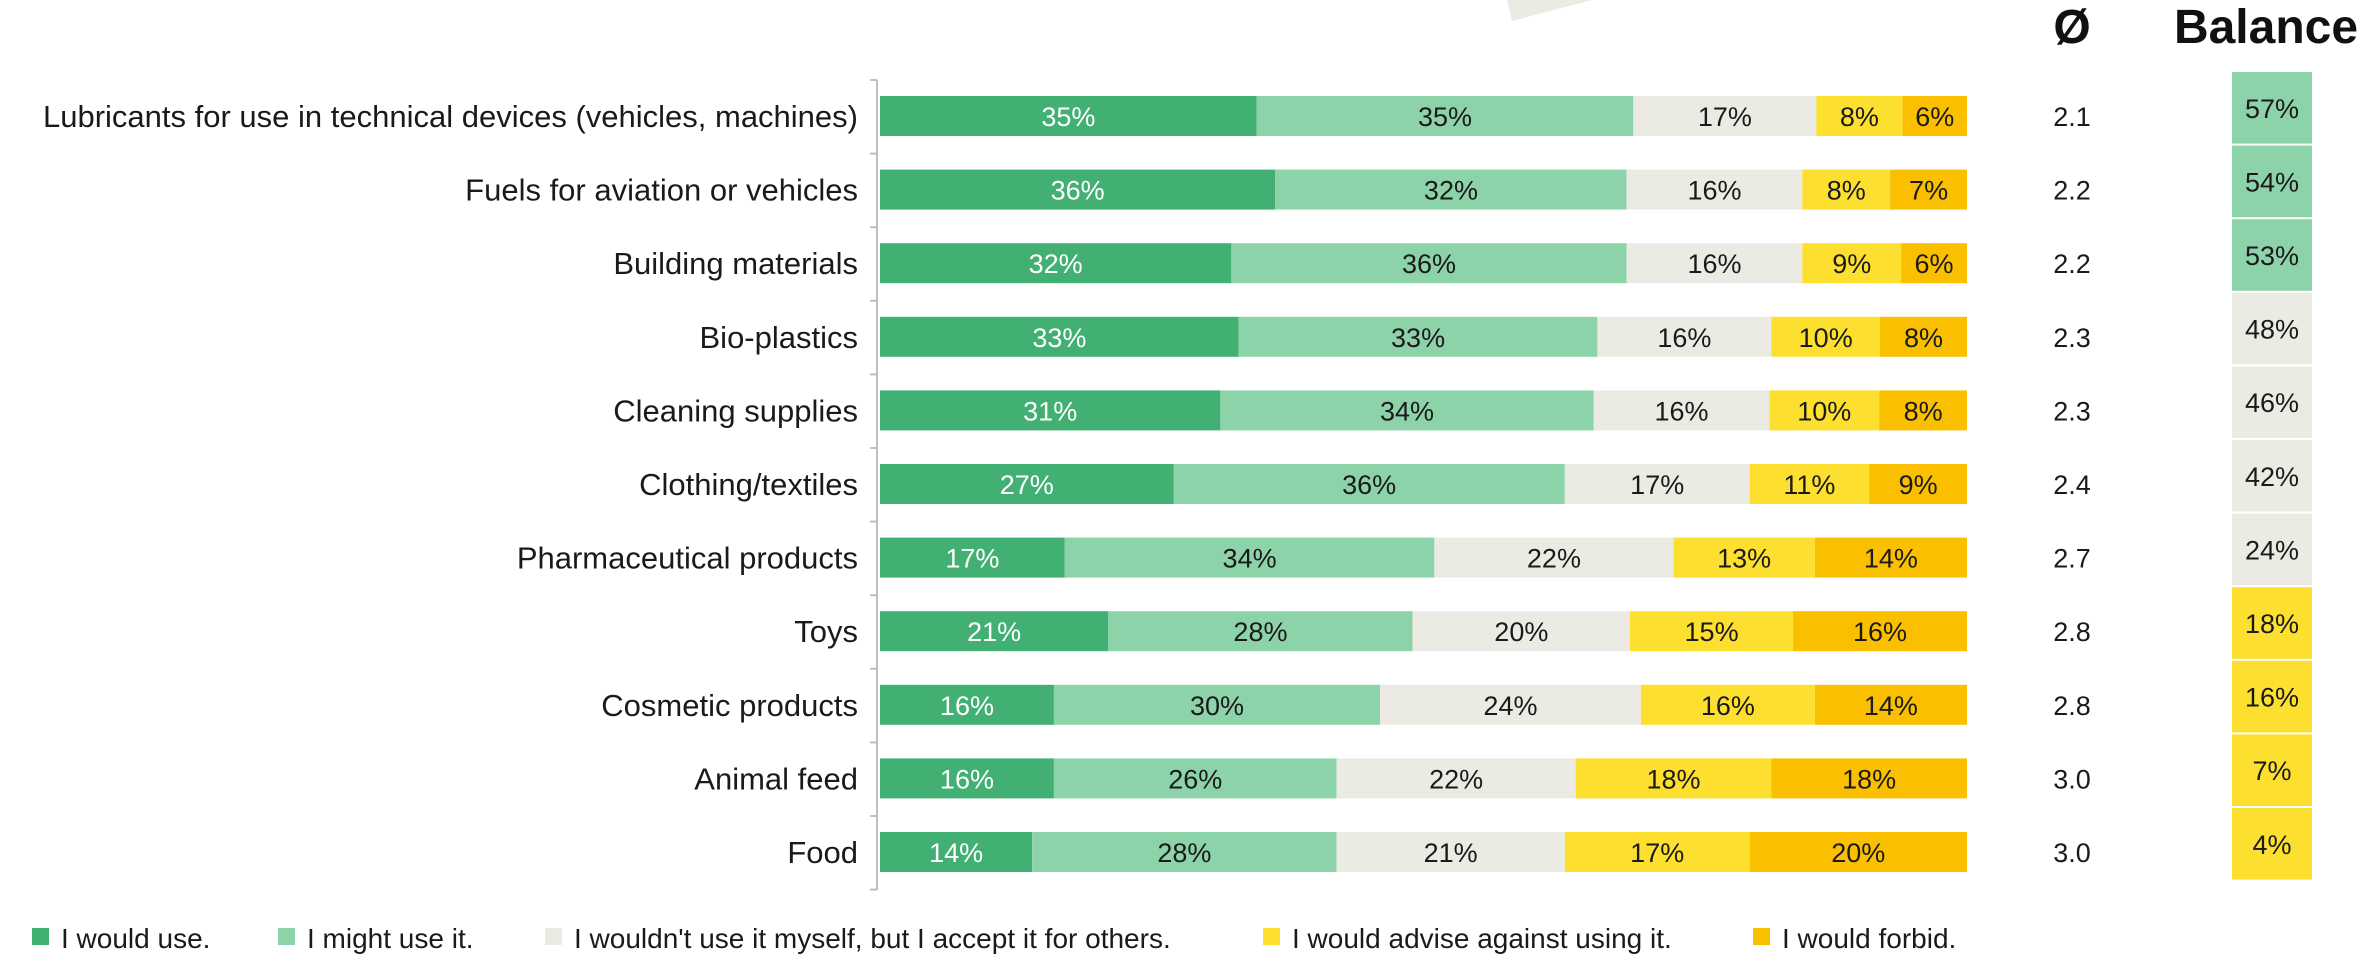 Image resolution: width=2377 pixels, height=961 pixels. What do you see at coordinates (1271, 936) in the screenshot?
I see `legend-swatch-i-would-advise-against-using-it` at bounding box center [1271, 936].